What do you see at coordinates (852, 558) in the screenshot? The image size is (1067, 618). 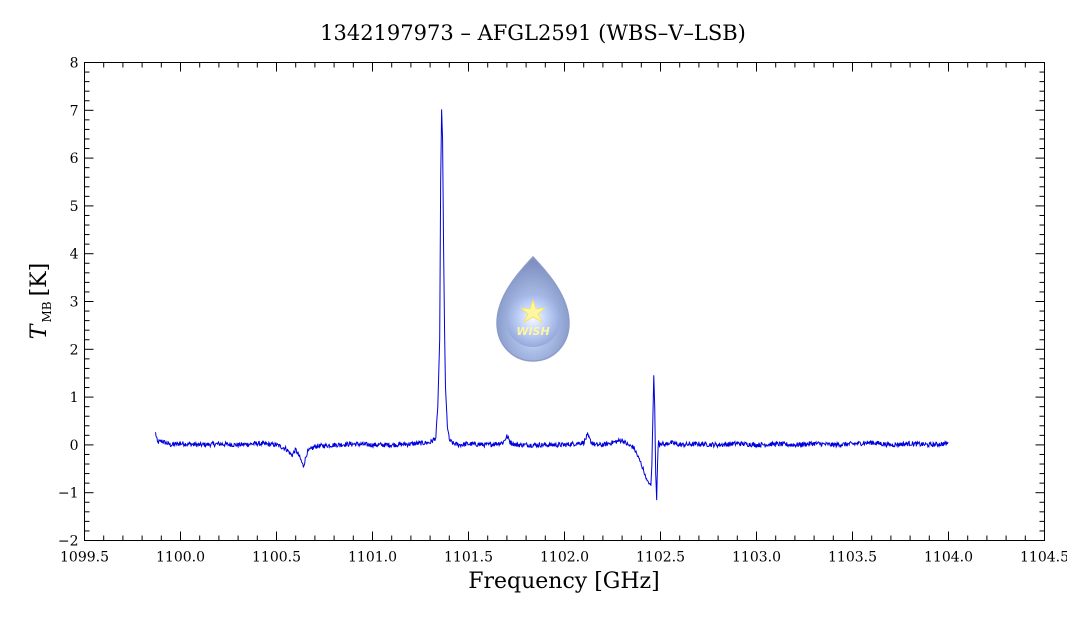 I see `x-tick-label: 1103.5` at bounding box center [852, 558].